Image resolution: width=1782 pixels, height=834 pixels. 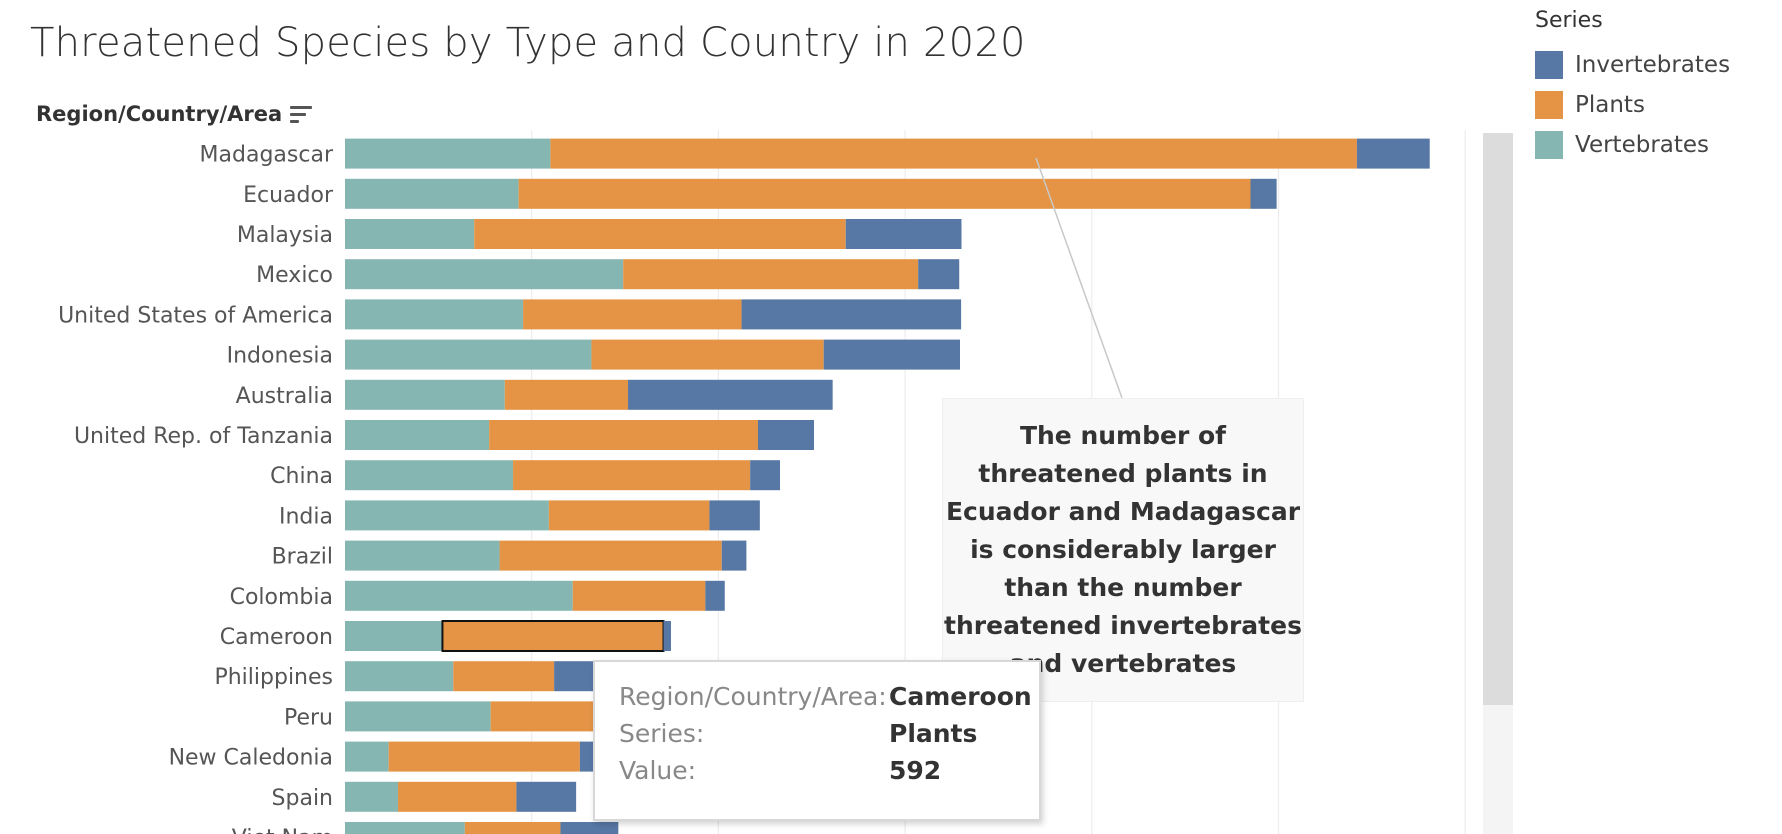 I want to click on category-label: Ecuador, so click(x=288, y=195).